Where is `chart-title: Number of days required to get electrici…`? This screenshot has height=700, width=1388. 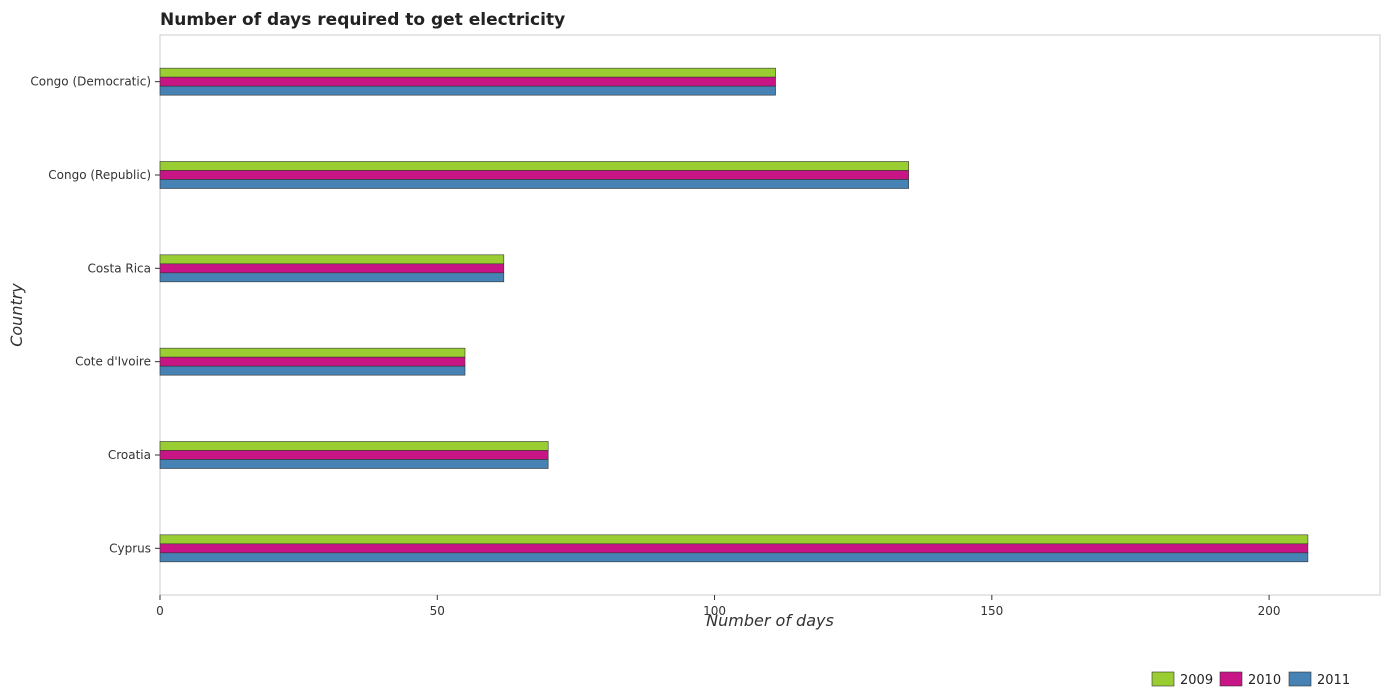 chart-title: Number of days required to get electrici… is located at coordinates (362, 20).